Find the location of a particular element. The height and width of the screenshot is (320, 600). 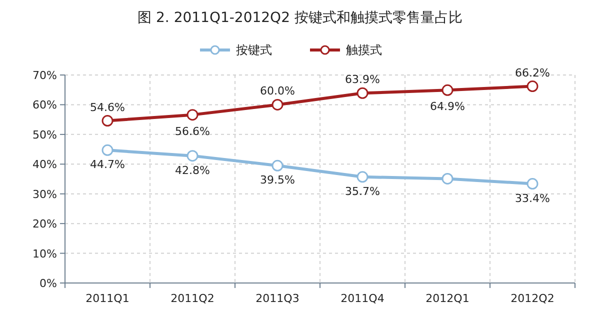

chart-title: 图 2. 2011Q1-2012Q2 按键式和触摸式零售量占比 is located at coordinates (300, 18).